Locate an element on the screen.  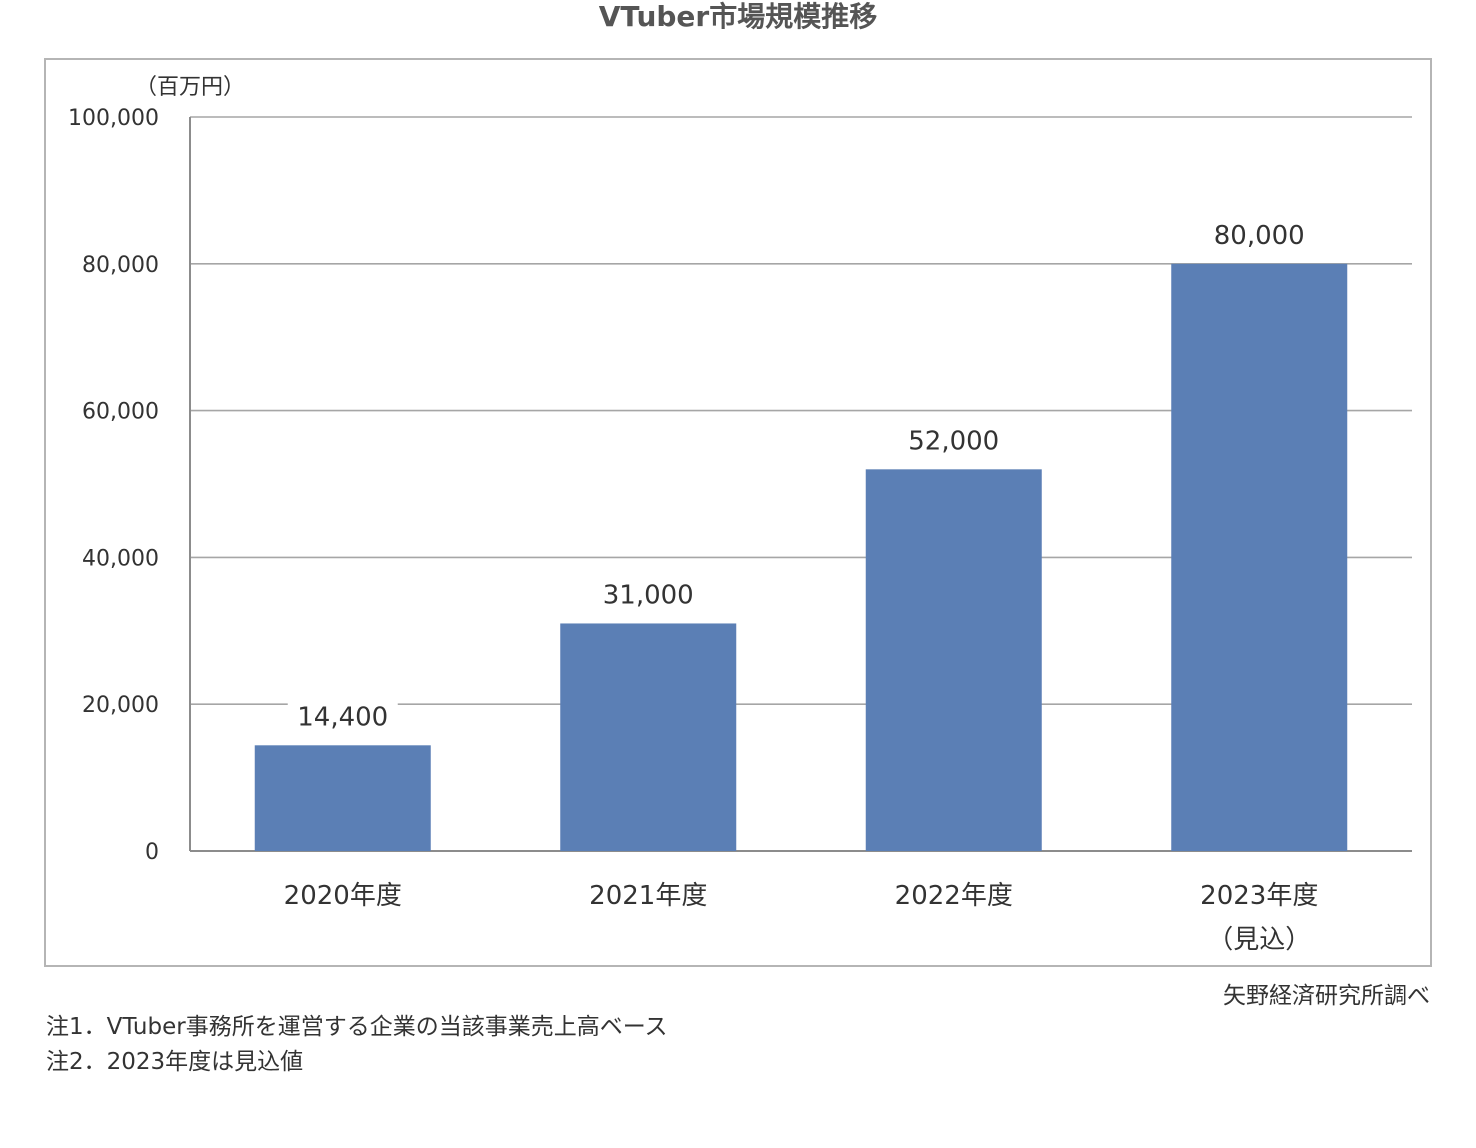
y-tick-label: 80,000 is located at coordinates (120, 265).